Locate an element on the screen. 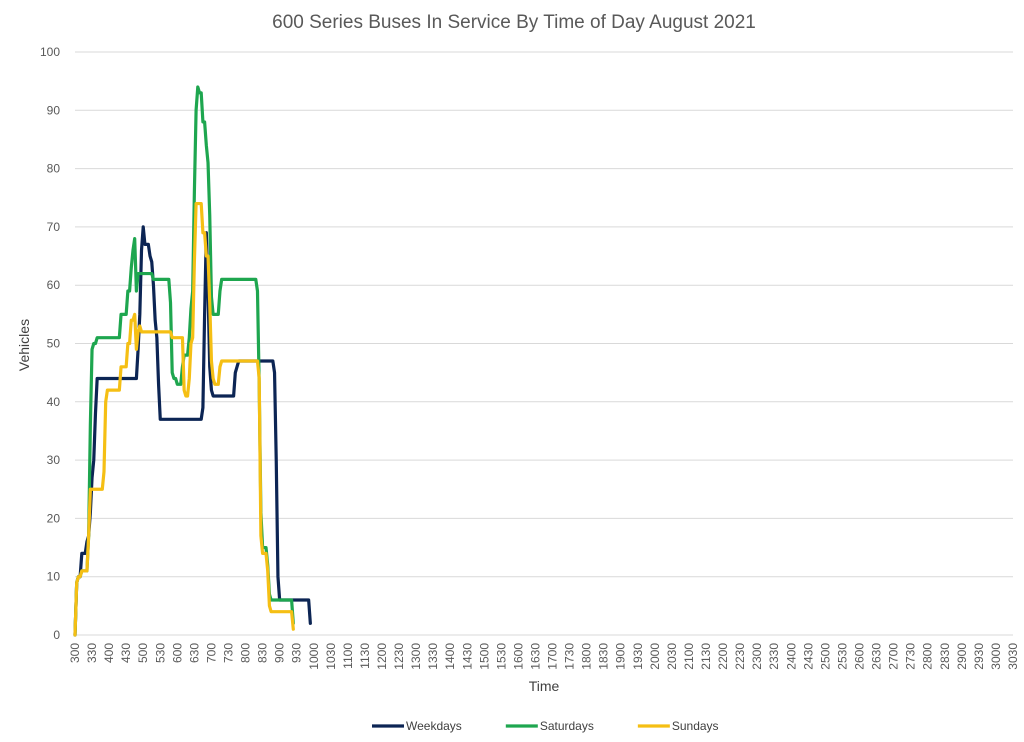  y-tick-label: 100 is located at coordinates (50, 52).